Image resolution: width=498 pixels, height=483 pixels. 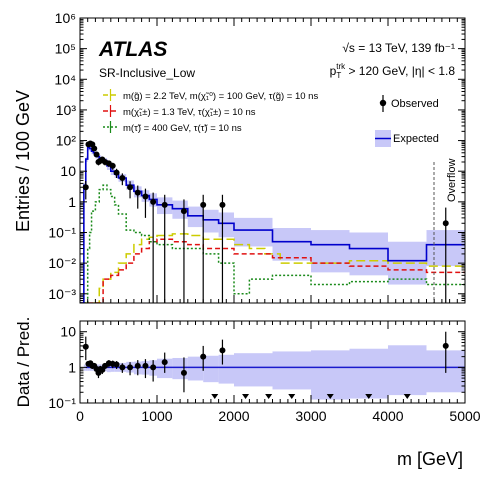 What do you see at coordinates (156, 416) in the screenshot?
I see `x-tick-label: 1000` at bounding box center [156, 416].